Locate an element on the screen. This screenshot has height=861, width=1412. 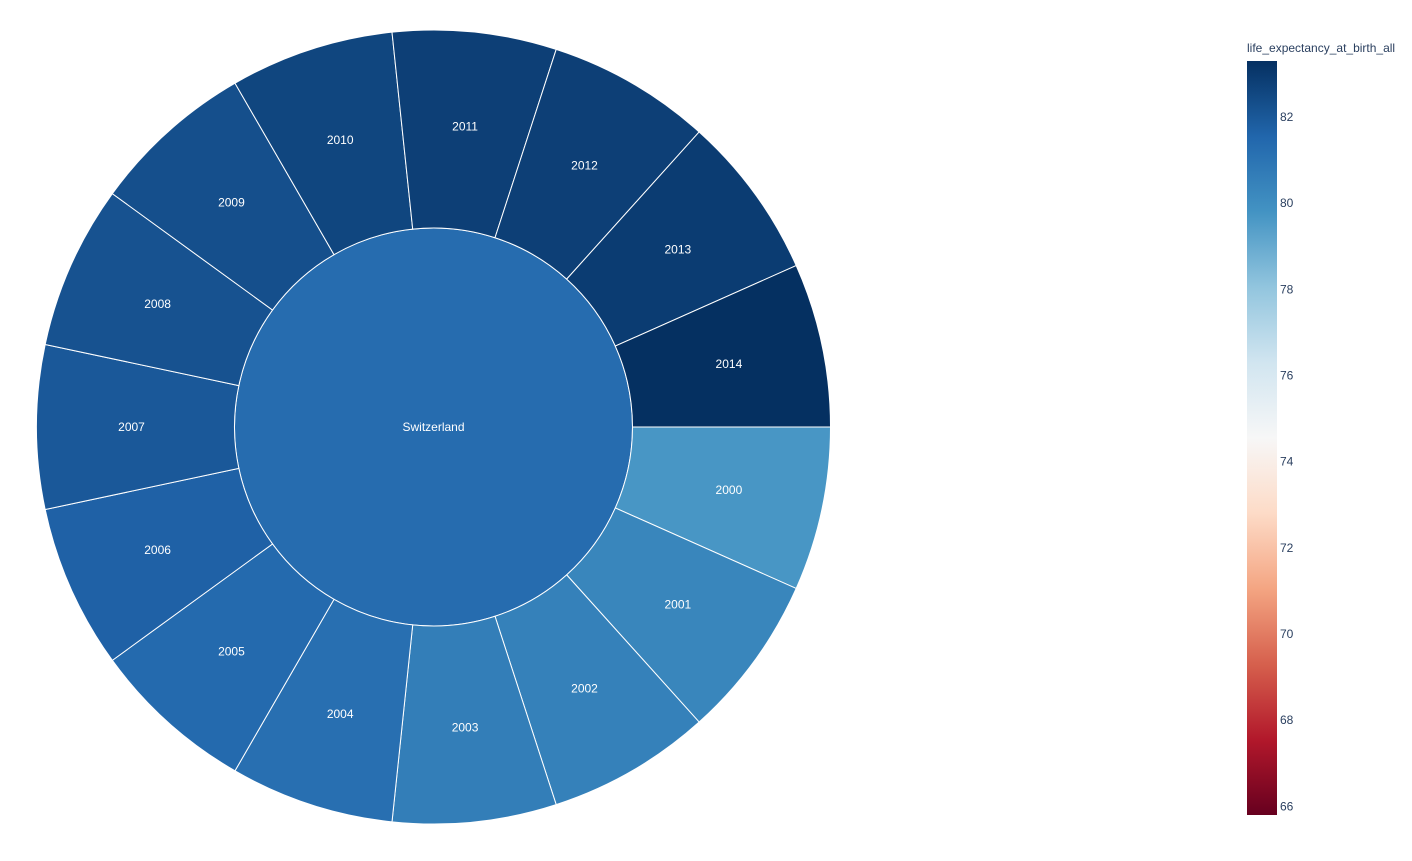
colorbar-tick-72: 72 is located at coordinates (1287, 548).